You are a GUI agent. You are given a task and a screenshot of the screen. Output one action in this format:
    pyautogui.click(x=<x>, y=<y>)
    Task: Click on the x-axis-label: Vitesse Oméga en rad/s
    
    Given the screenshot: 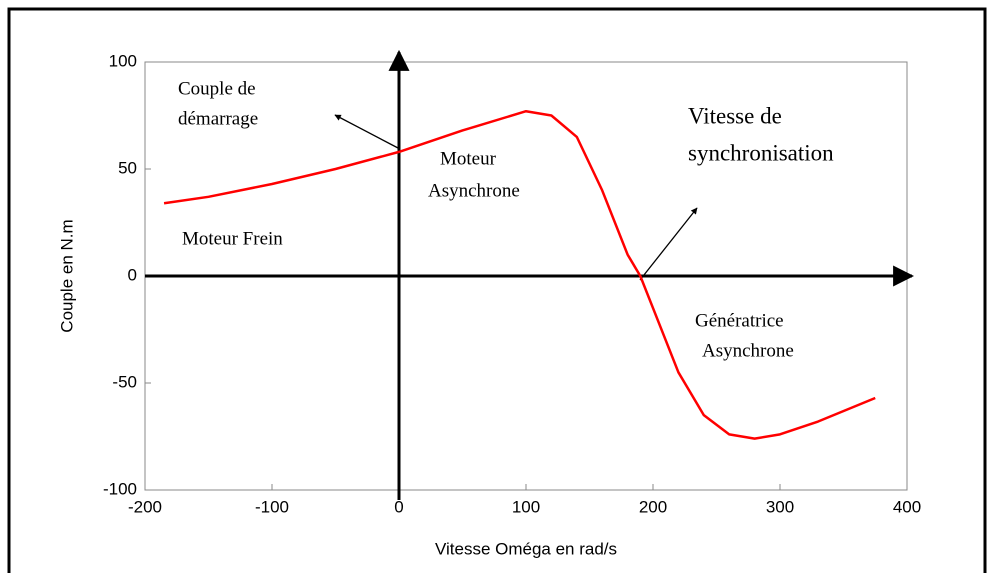 What is the action you would take?
    pyautogui.click(x=526, y=548)
    